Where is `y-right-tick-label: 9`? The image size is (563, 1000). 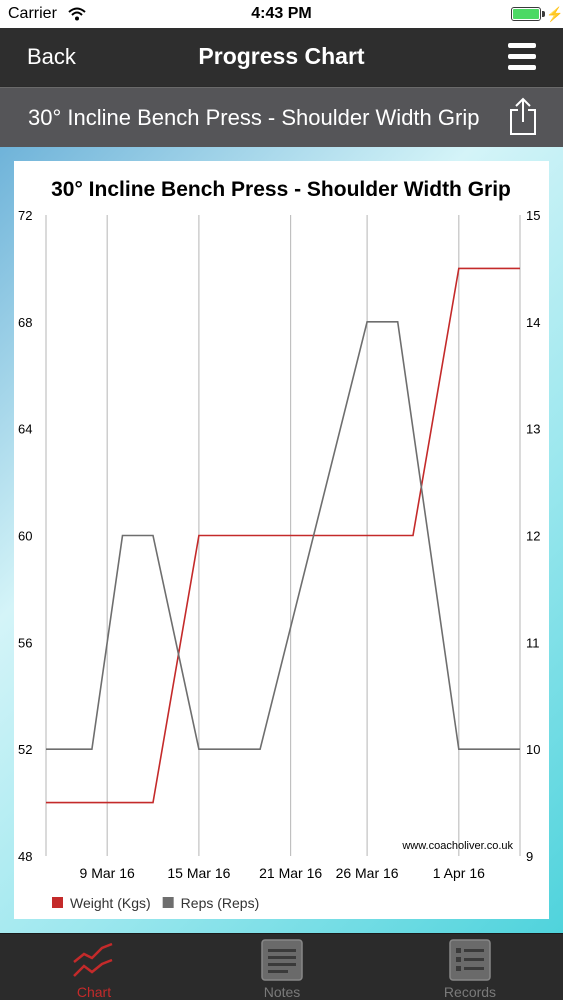
y-right-tick-label: 9 is located at coordinates (529, 856).